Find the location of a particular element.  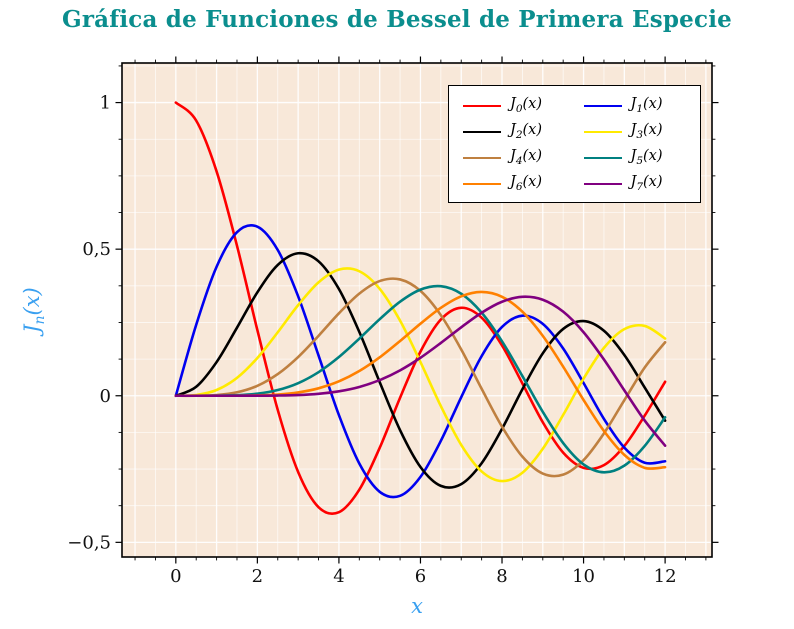

y-axis-label-rest: (x) is located at coordinates (31, 301).